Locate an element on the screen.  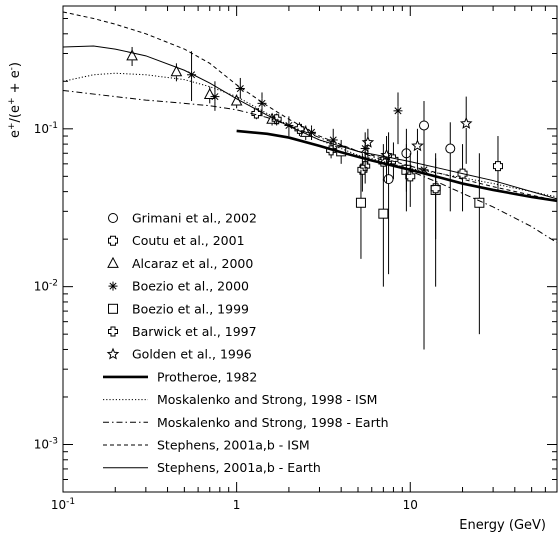
y-axis-title: e+/(e+ + e-) is located at coordinates (15, 100).